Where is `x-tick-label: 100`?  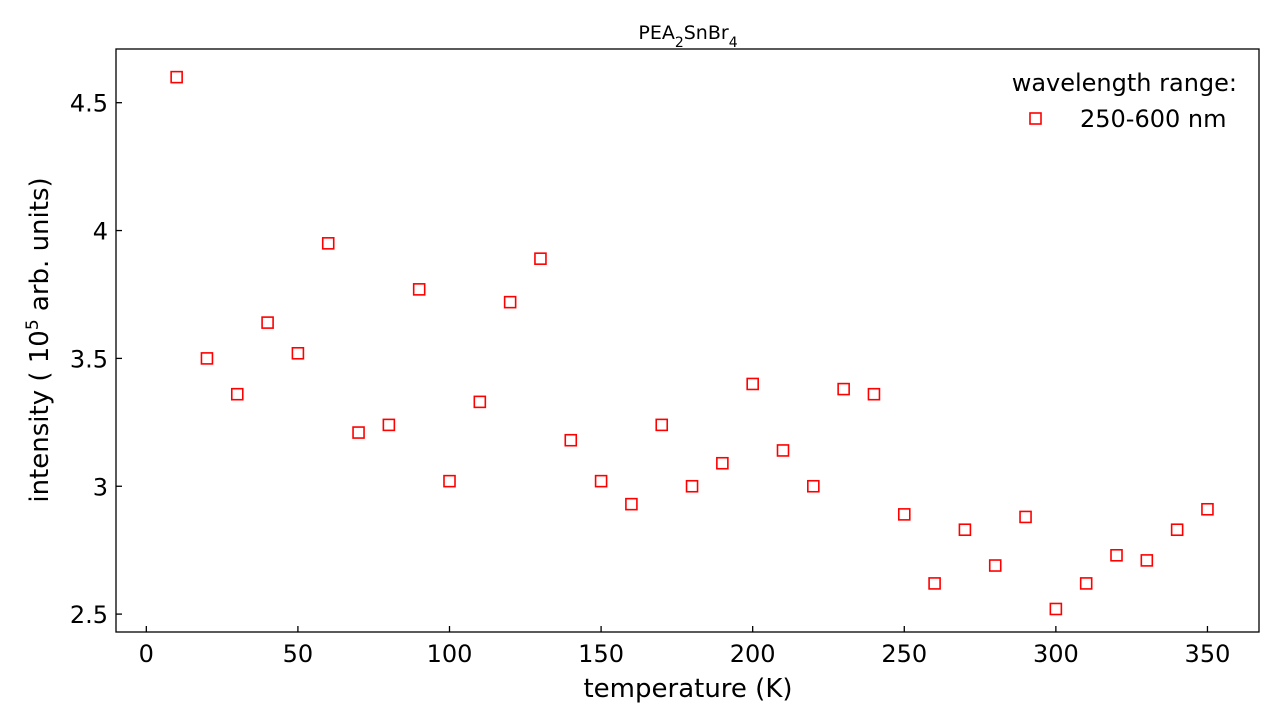
x-tick-label: 100 is located at coordinates (450, 654).